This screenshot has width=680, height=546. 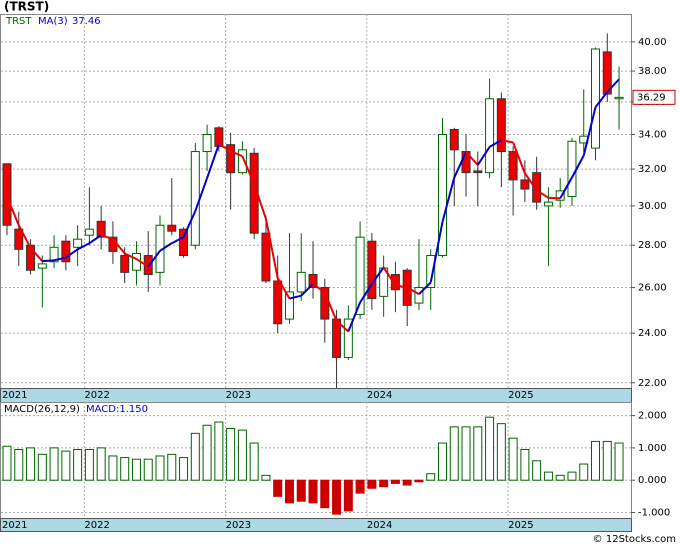 What do you see at coordinates (652, 135) in the screenshot?
I see `y-tick-label: 34.00` at bounding box center [652, 135].